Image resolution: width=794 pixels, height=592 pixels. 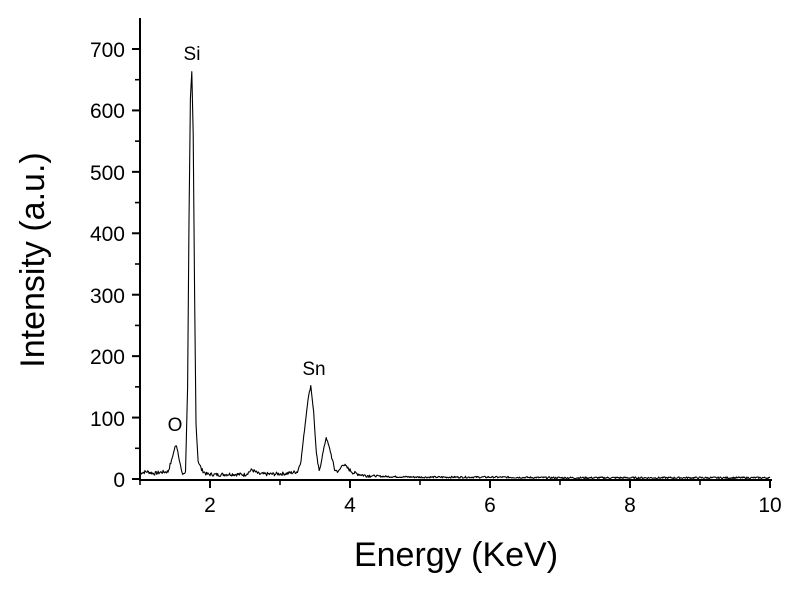 What do you see at coordinates (107, 234) in the screenshot?
I see `y-tick-label-400: 400` at bounding box center [107, 234].